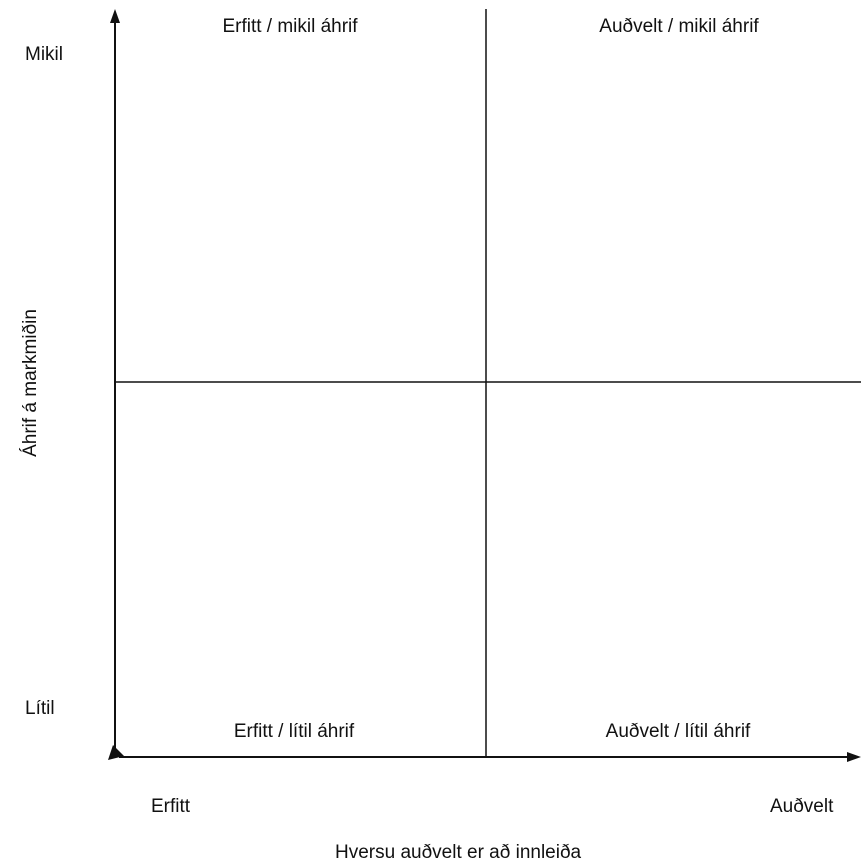 The height and width of the screenshot is (865, 861). I want to click on quadrant-bottom-right-label: Auðvelt / lítil áhrif, so click(678, 731).